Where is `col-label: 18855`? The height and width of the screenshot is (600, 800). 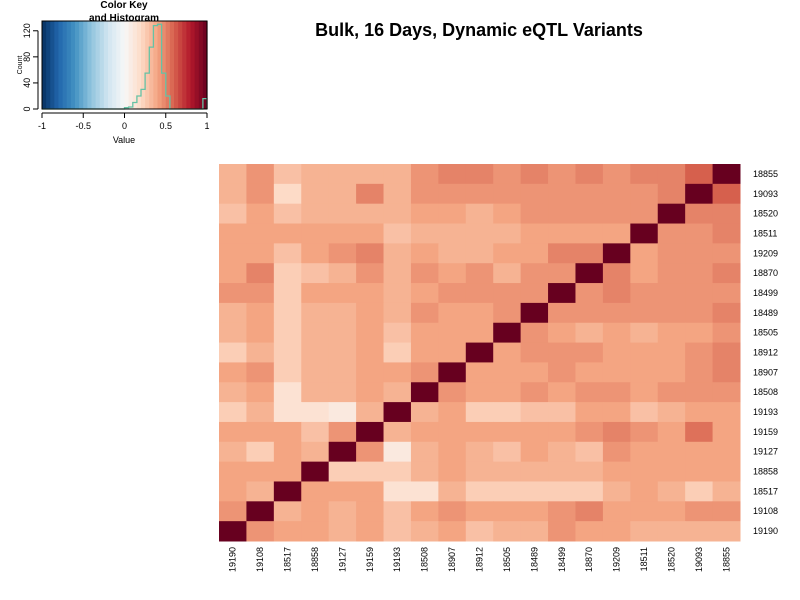 col-label: 18855 is located at coordinates (726, 559).